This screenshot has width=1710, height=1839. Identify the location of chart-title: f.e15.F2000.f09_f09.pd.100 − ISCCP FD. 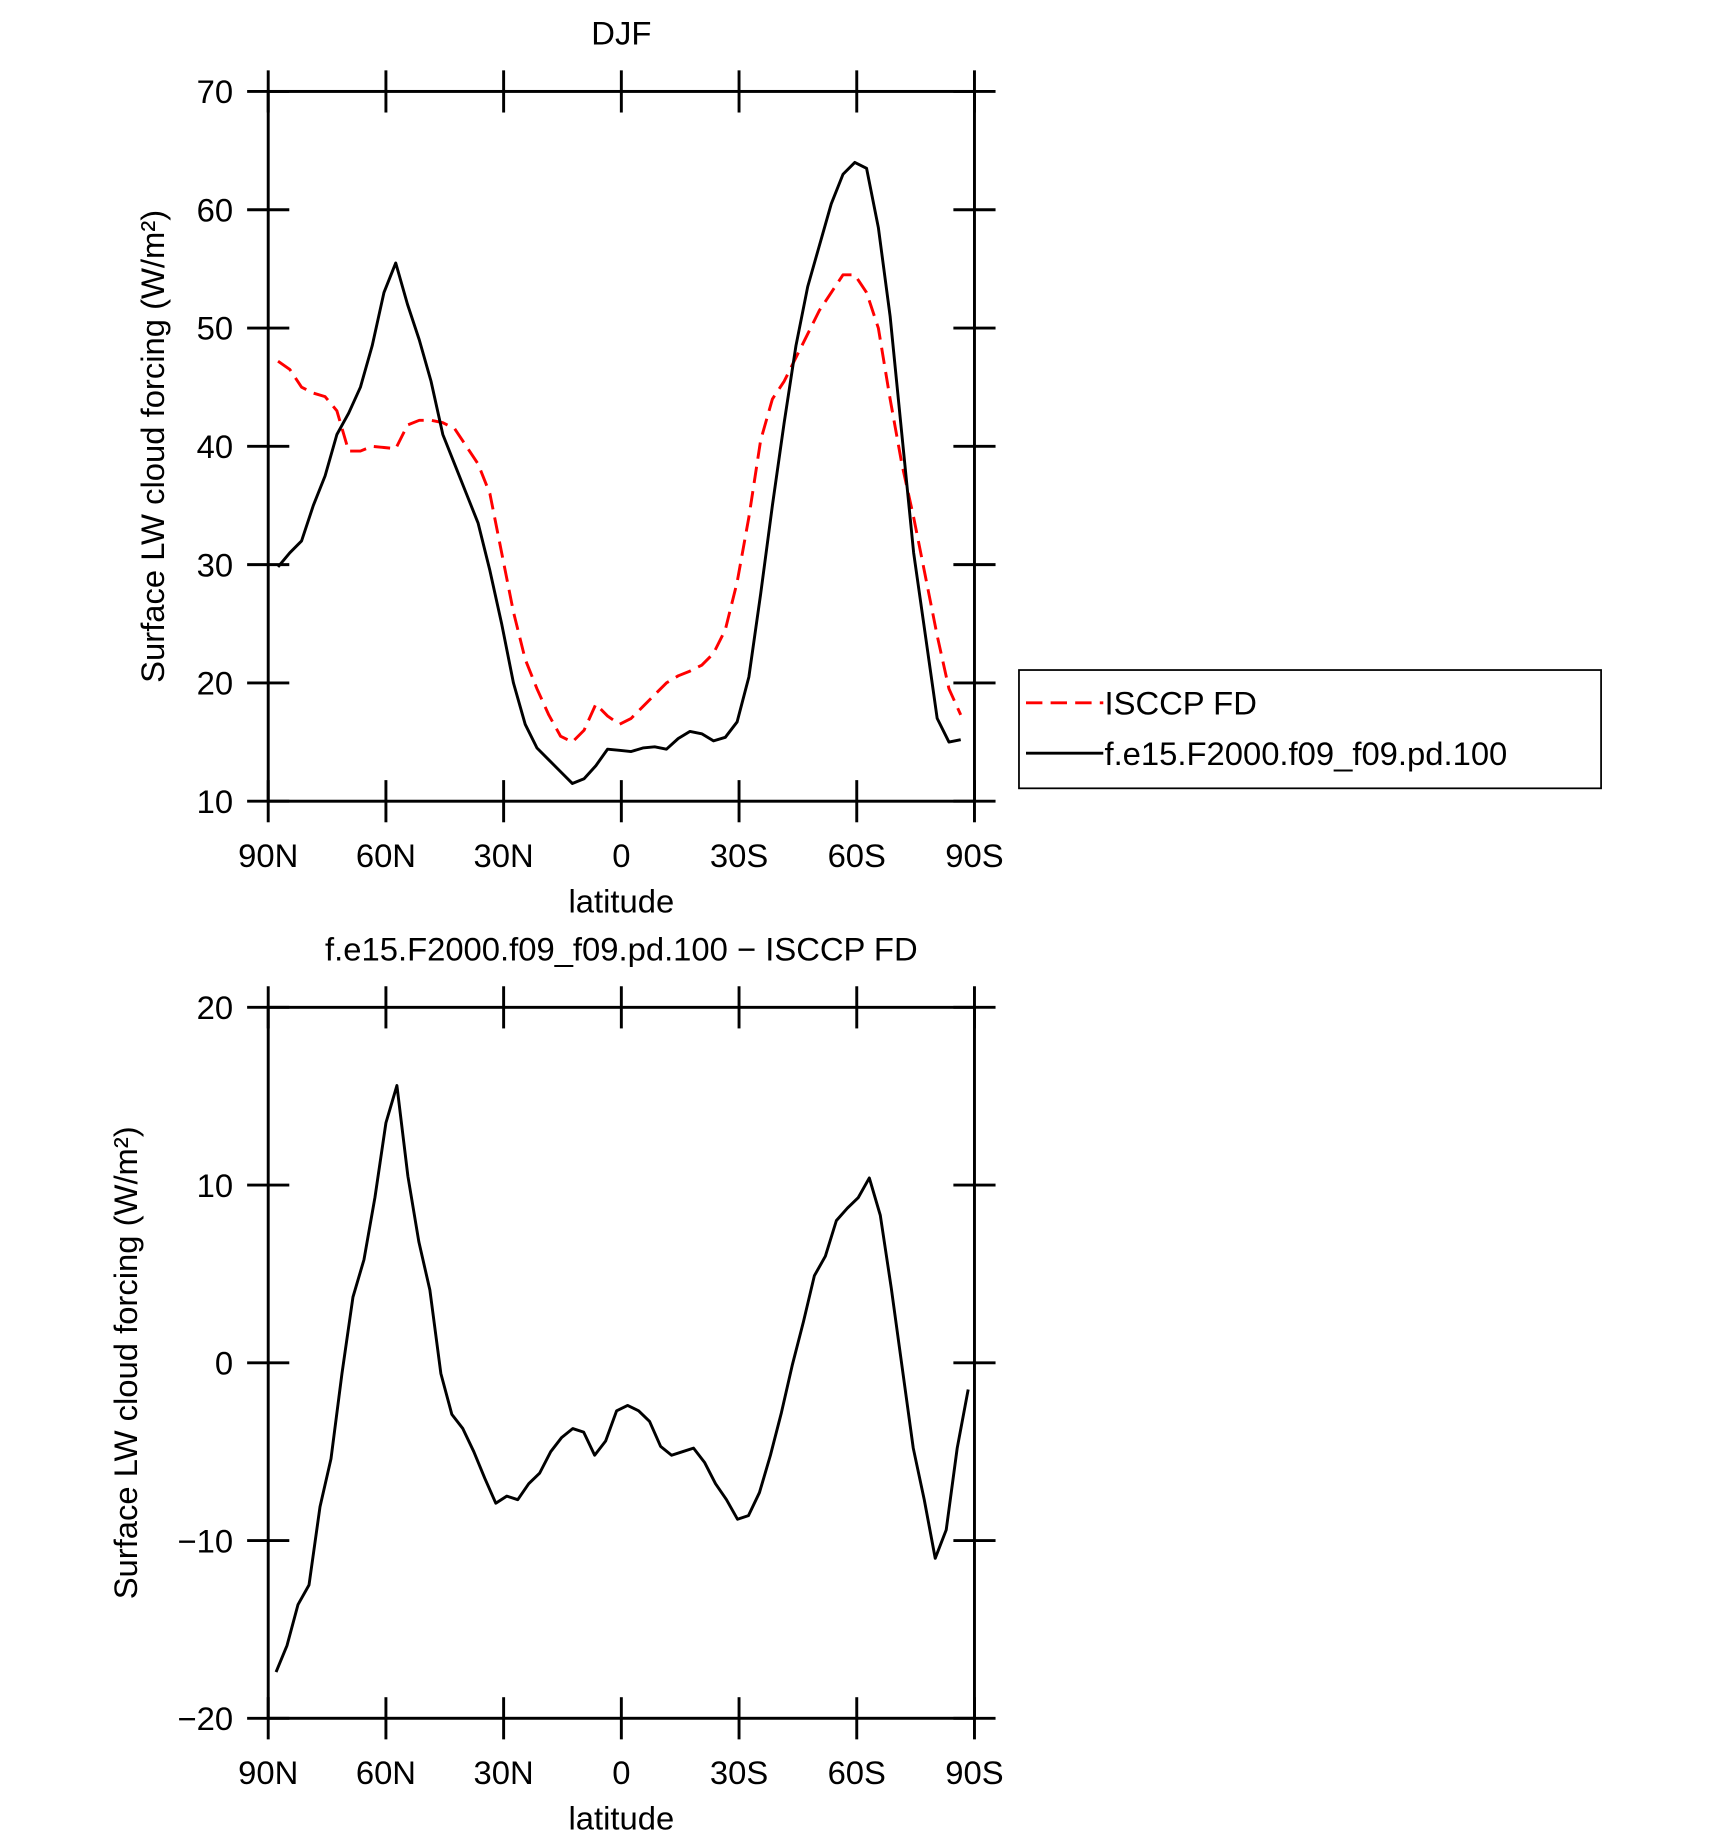
(621, 948).